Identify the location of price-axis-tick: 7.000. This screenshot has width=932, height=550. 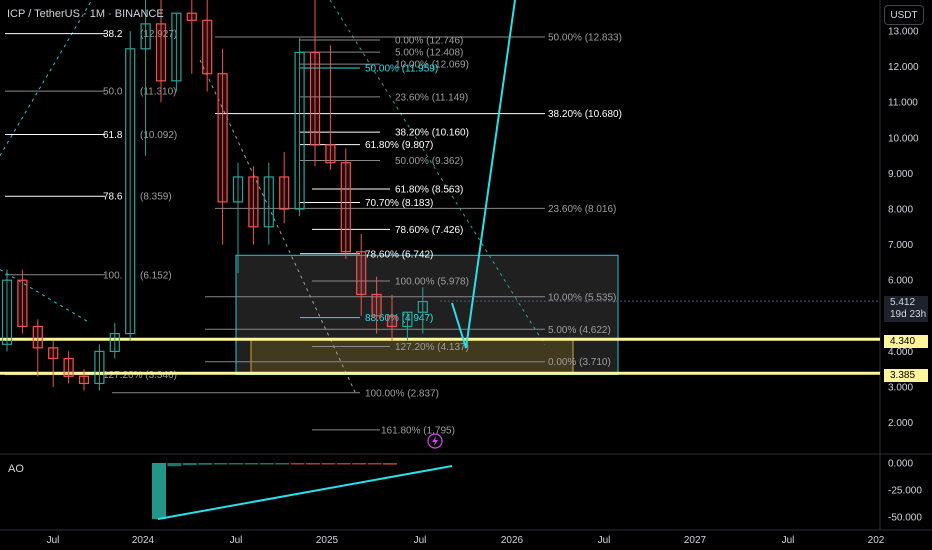
(900, 245).